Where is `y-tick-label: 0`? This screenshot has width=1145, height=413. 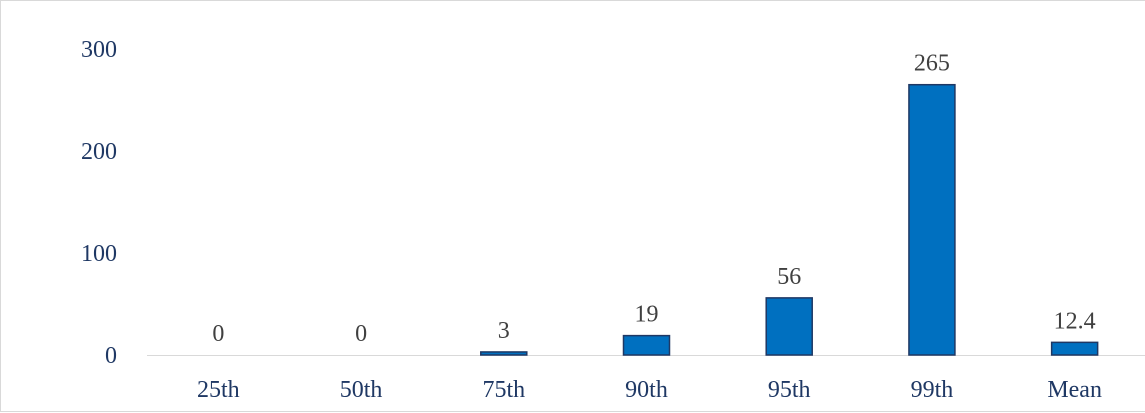 y-tick-label: 0 is located at coordinates (111, 356).